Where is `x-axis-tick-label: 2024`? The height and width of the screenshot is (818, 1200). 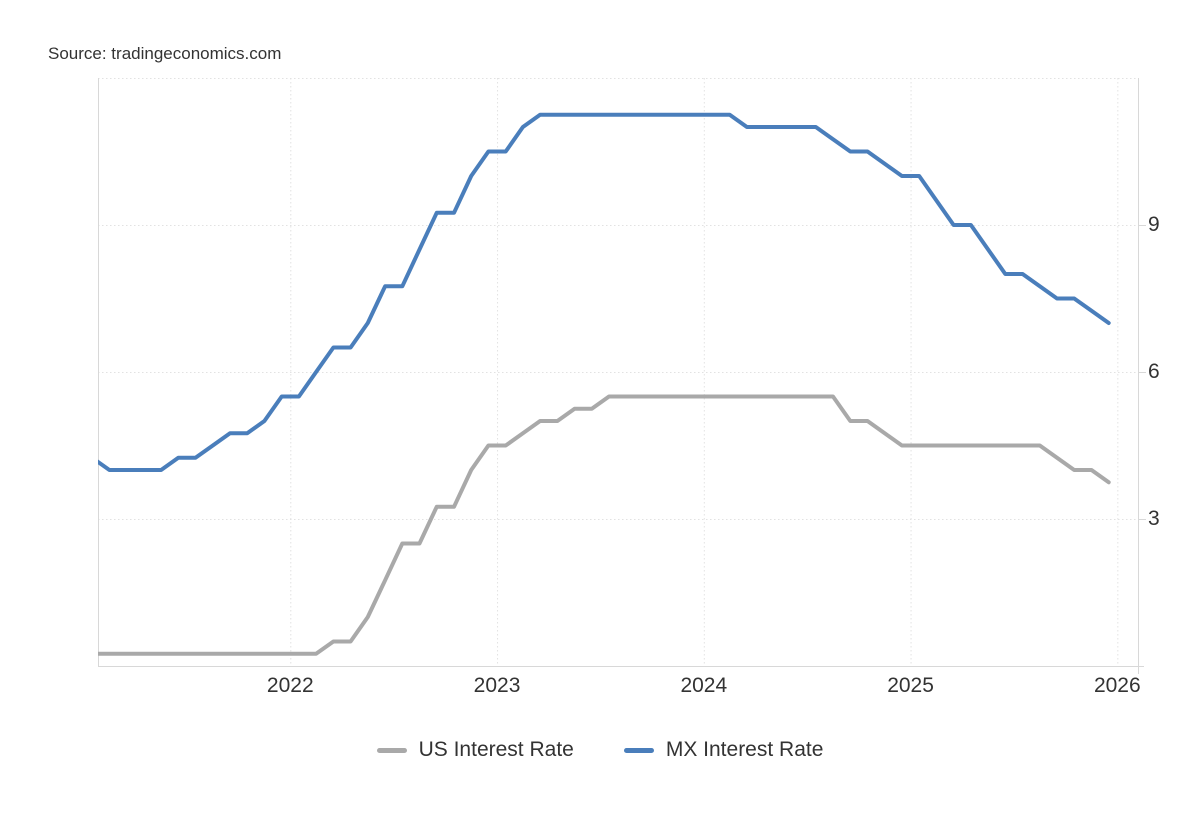 x-axis-tick-label: 2024 is located at coordinates (704, 685).